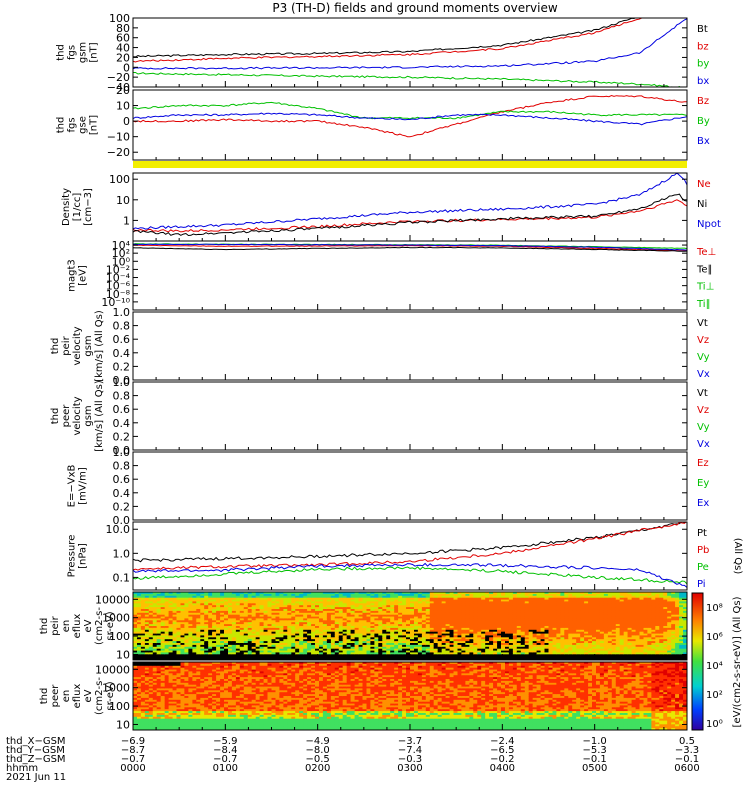 The image size is (750, 804). What do you see at coordinates (703, 101) in the screenshot?
I see `legend-entry-Bz: Bz` at bounding box center [703, 101].